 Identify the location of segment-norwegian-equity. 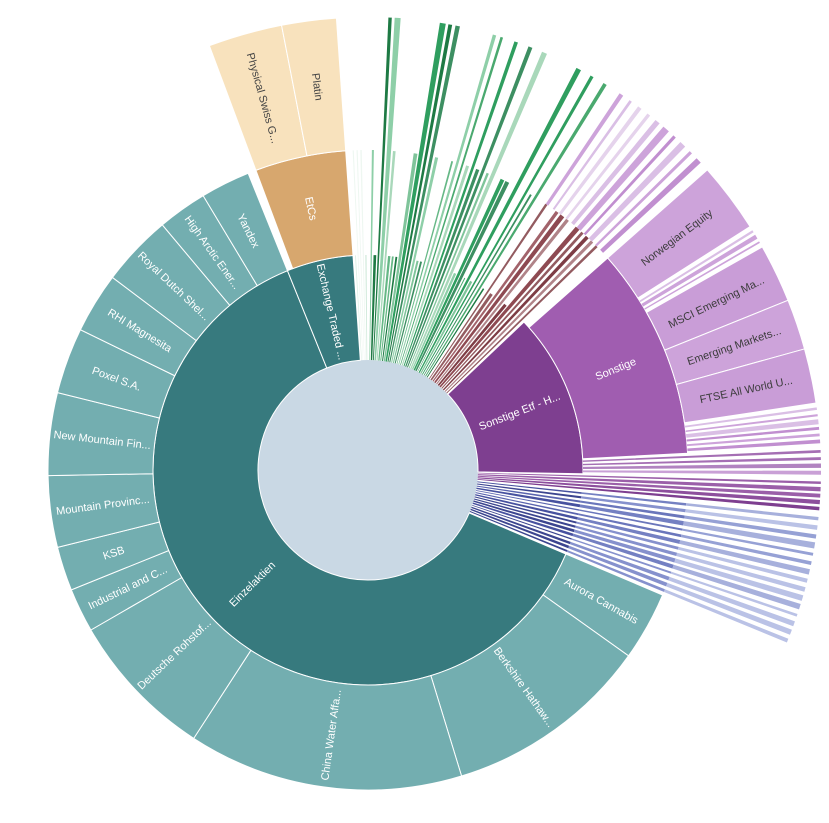
(678, 234).